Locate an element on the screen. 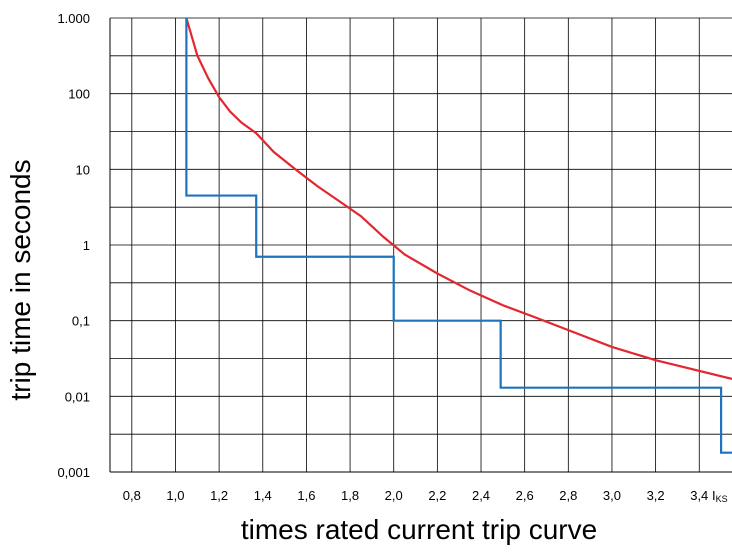 The width and height of the screenshot is (732, 552). x-tick-label: 2,0 is located at coordinates (394, 495).